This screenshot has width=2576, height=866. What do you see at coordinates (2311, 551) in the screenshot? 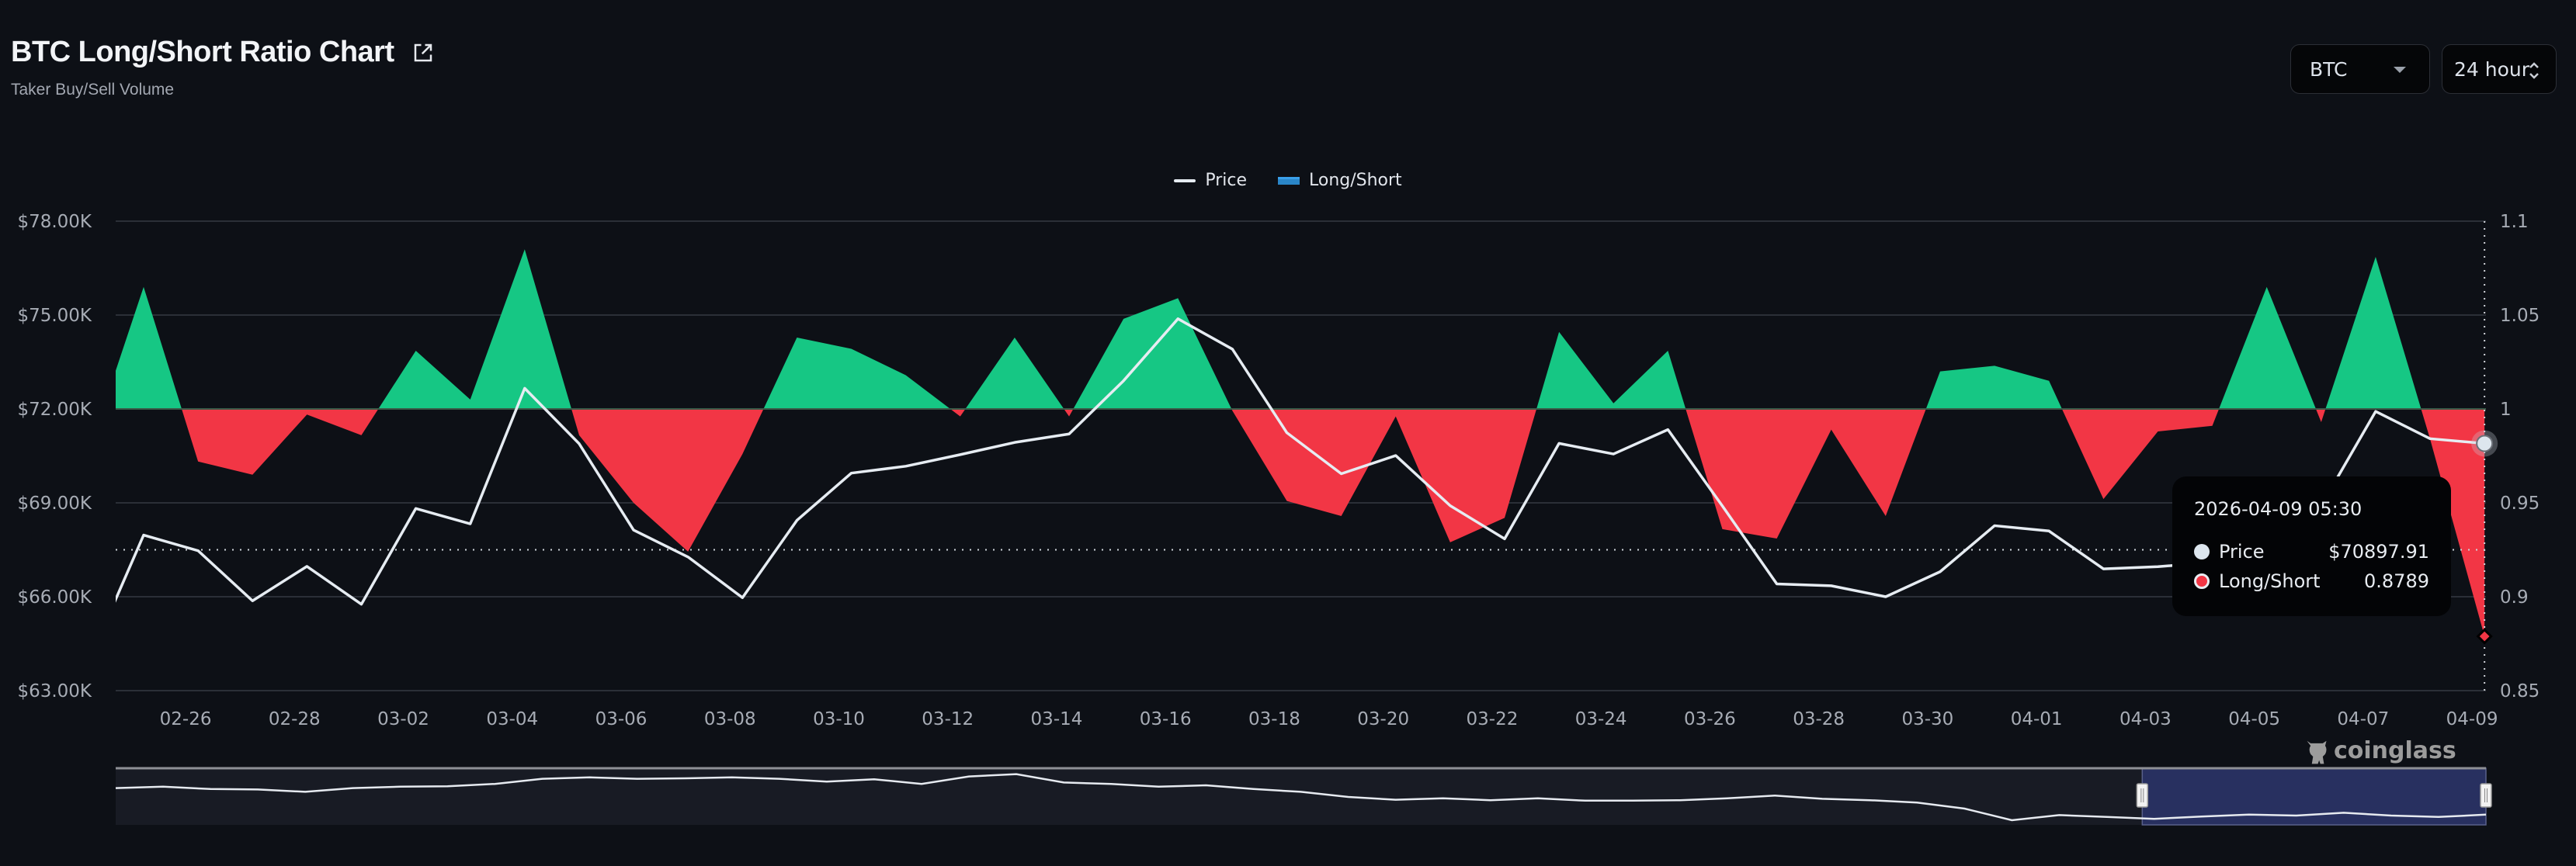
I see `tooltip-row-price: Price $70897.91` at bounding box center [2311, 551].